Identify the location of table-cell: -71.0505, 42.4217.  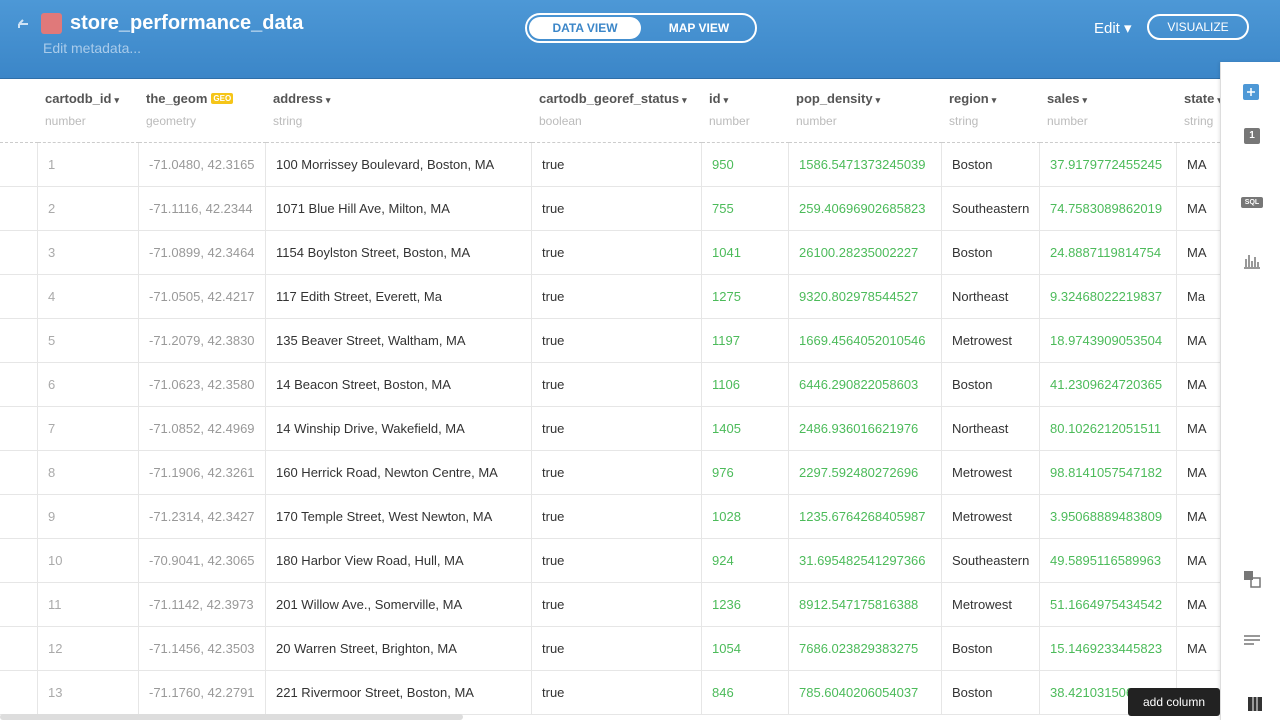
(202, 297).